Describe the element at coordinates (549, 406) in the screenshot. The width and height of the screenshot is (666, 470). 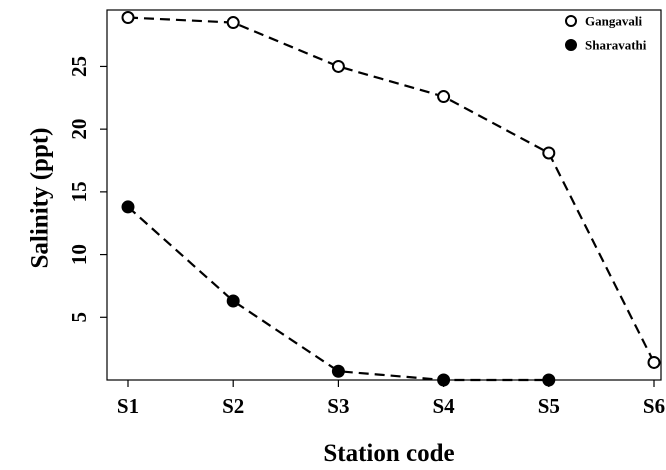
I see `x-tick-label: S5` at that location.